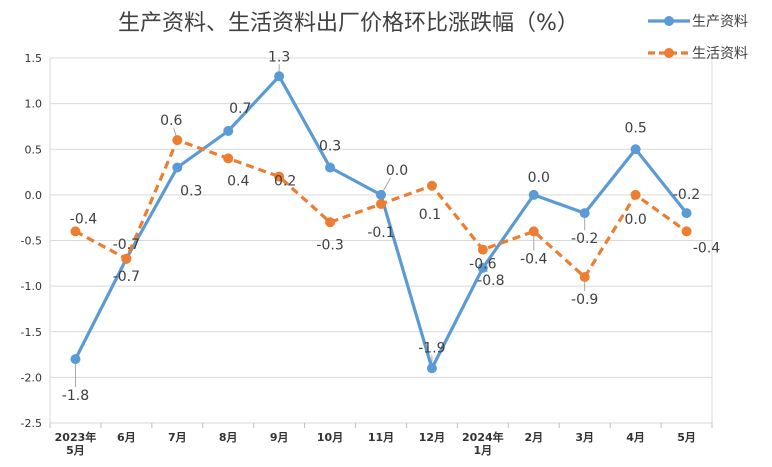 The image size is (772, 467). Describe the element at coordinates (720, 54) in the screenshot. I see `legend-label-1: 生活资料` at that location.